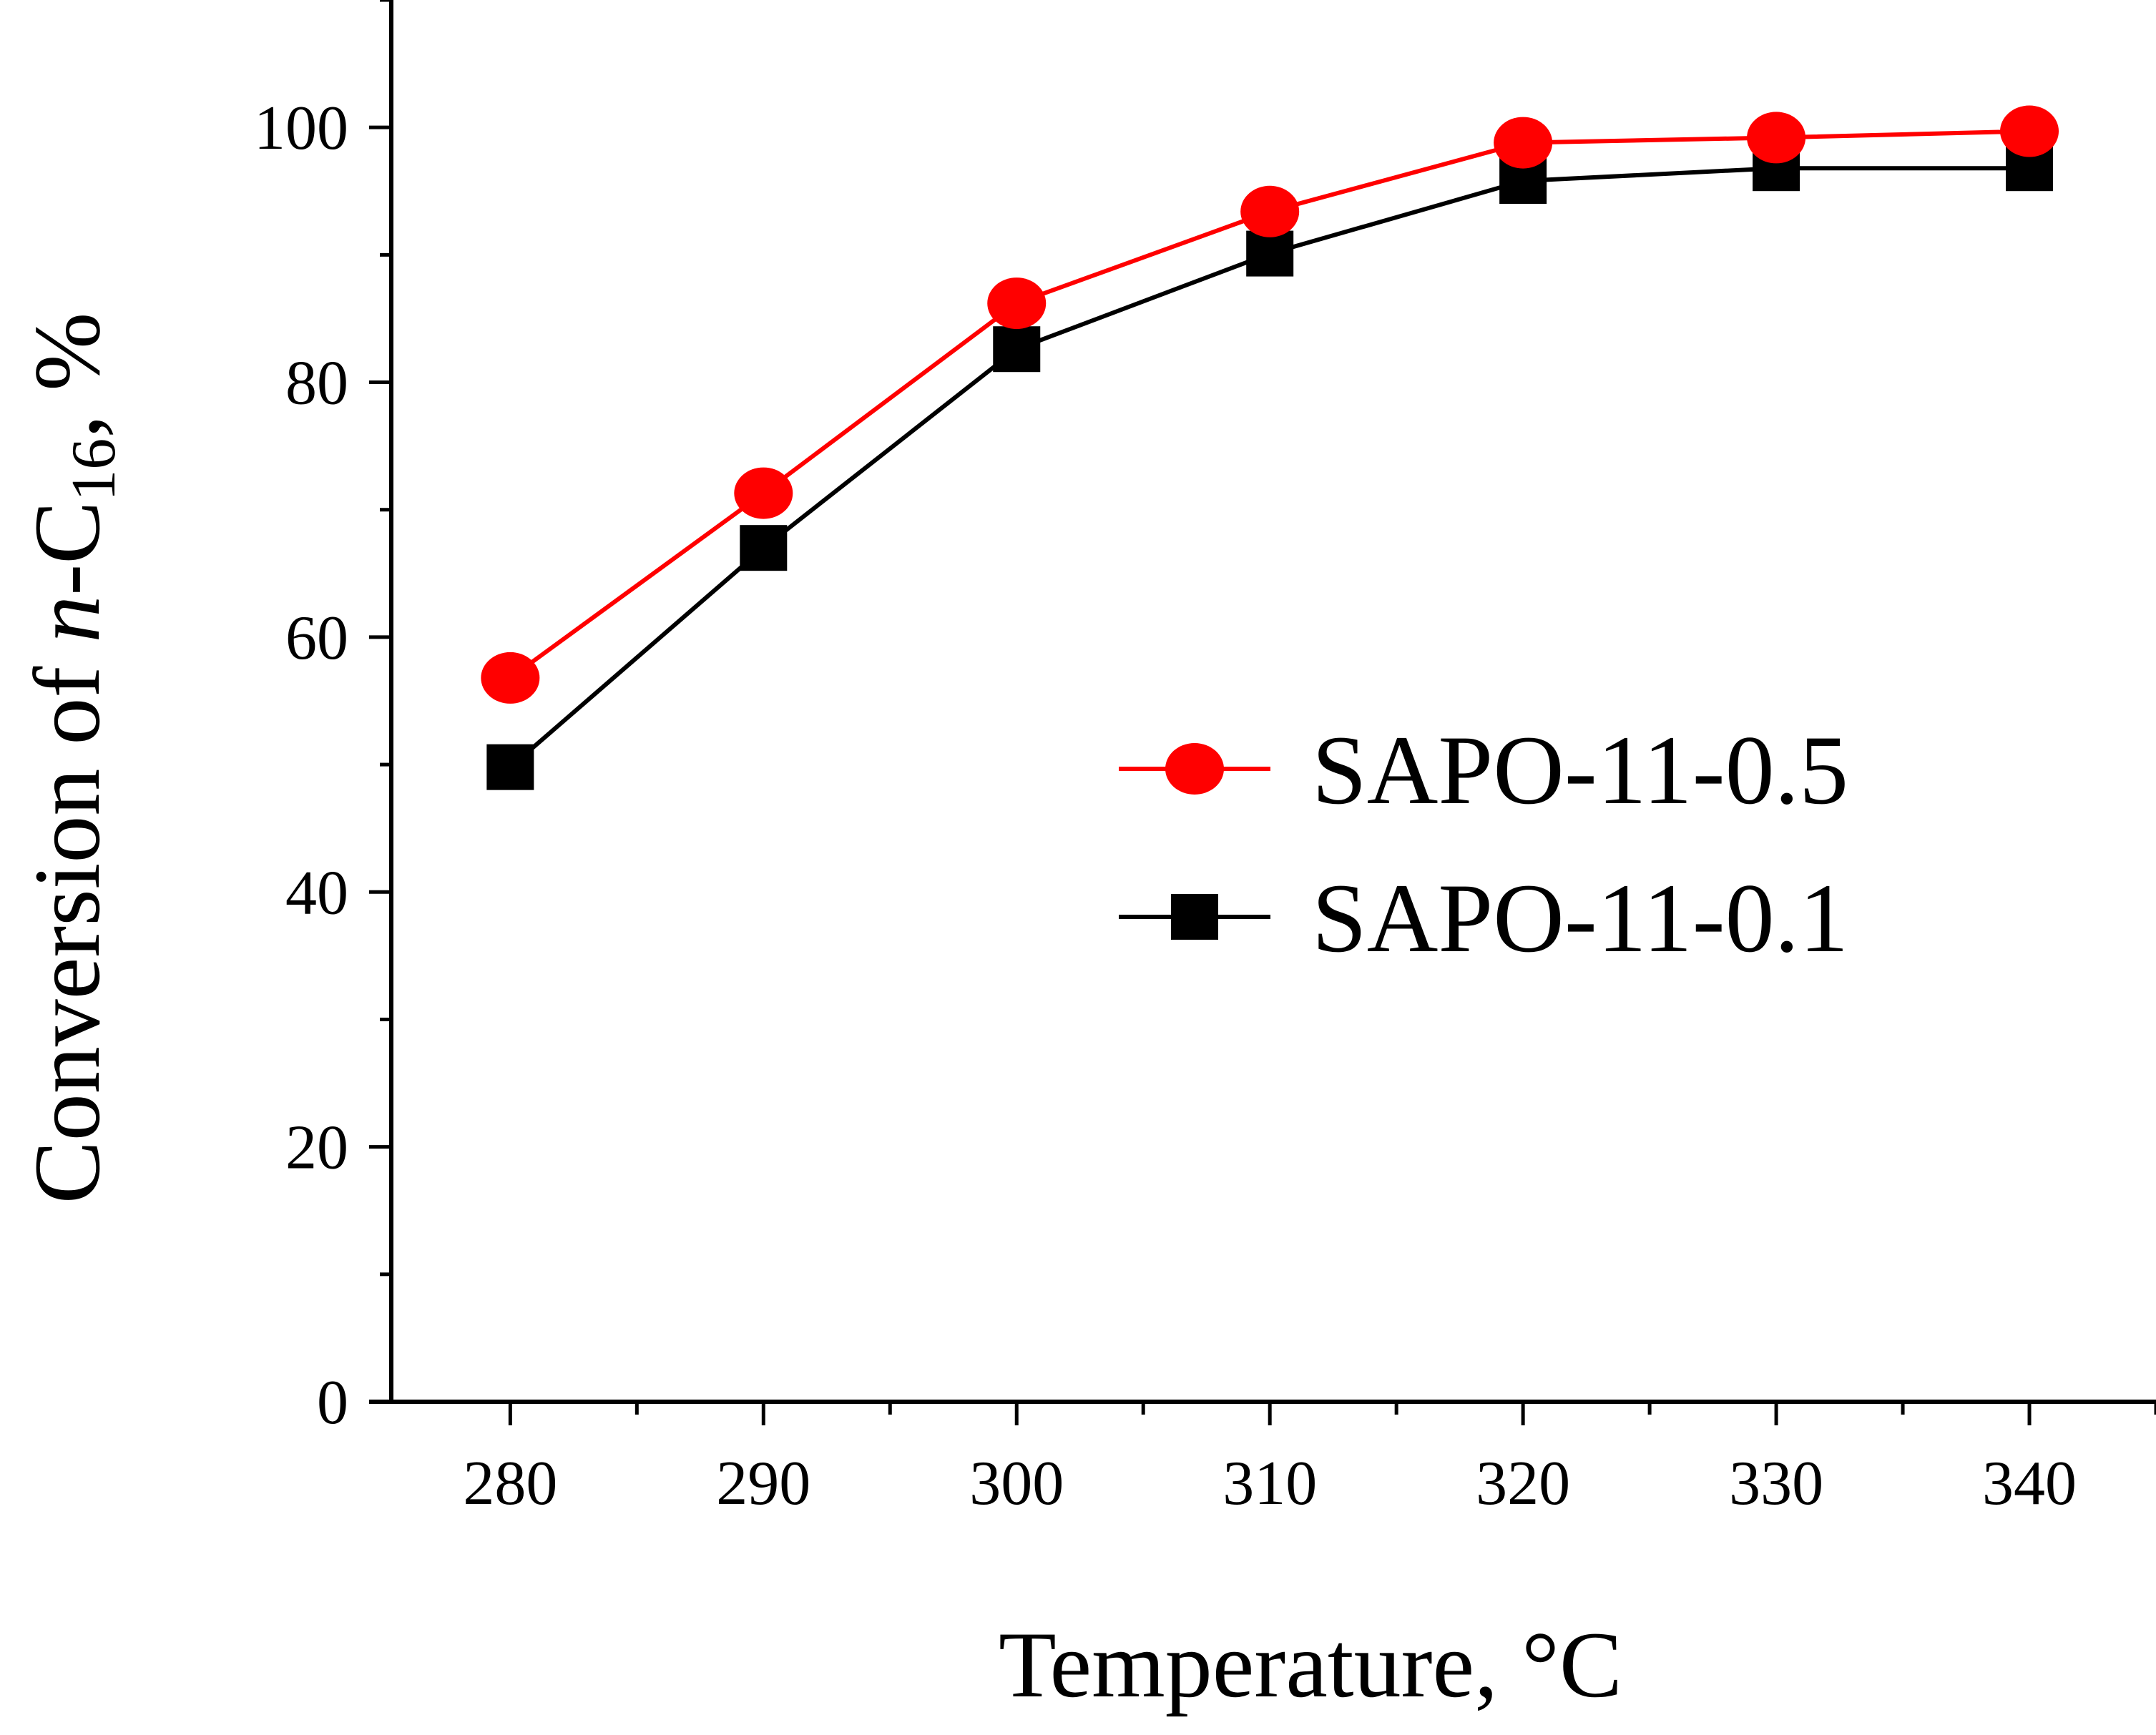 The width and height of the screenshot is (2156, 1735). Describe the element at coordinates (67, 548) in the screenshot. I see `y-axis-title-middle: -C` at that location.